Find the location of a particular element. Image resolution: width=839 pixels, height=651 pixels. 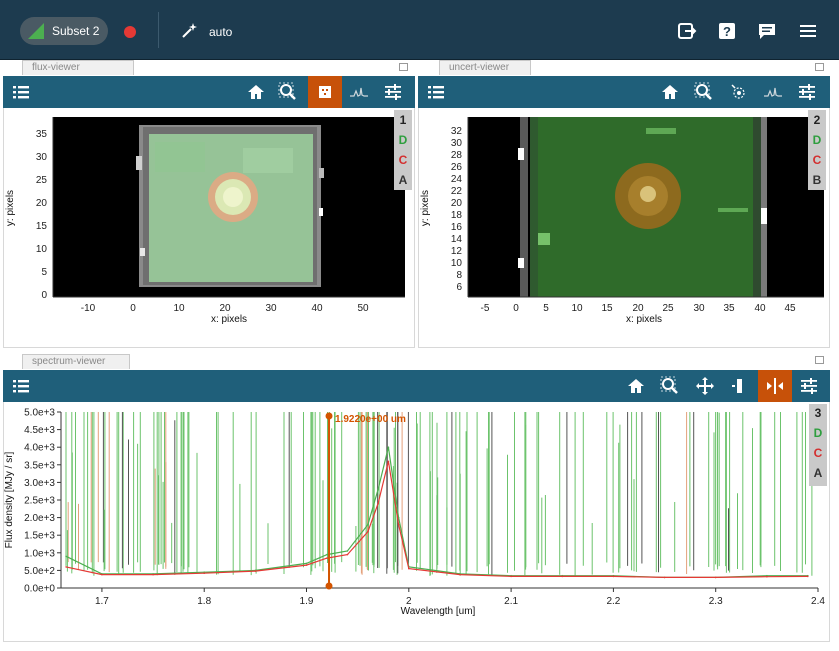

y-tick-label: 12 is located at coordinates (457, 251).